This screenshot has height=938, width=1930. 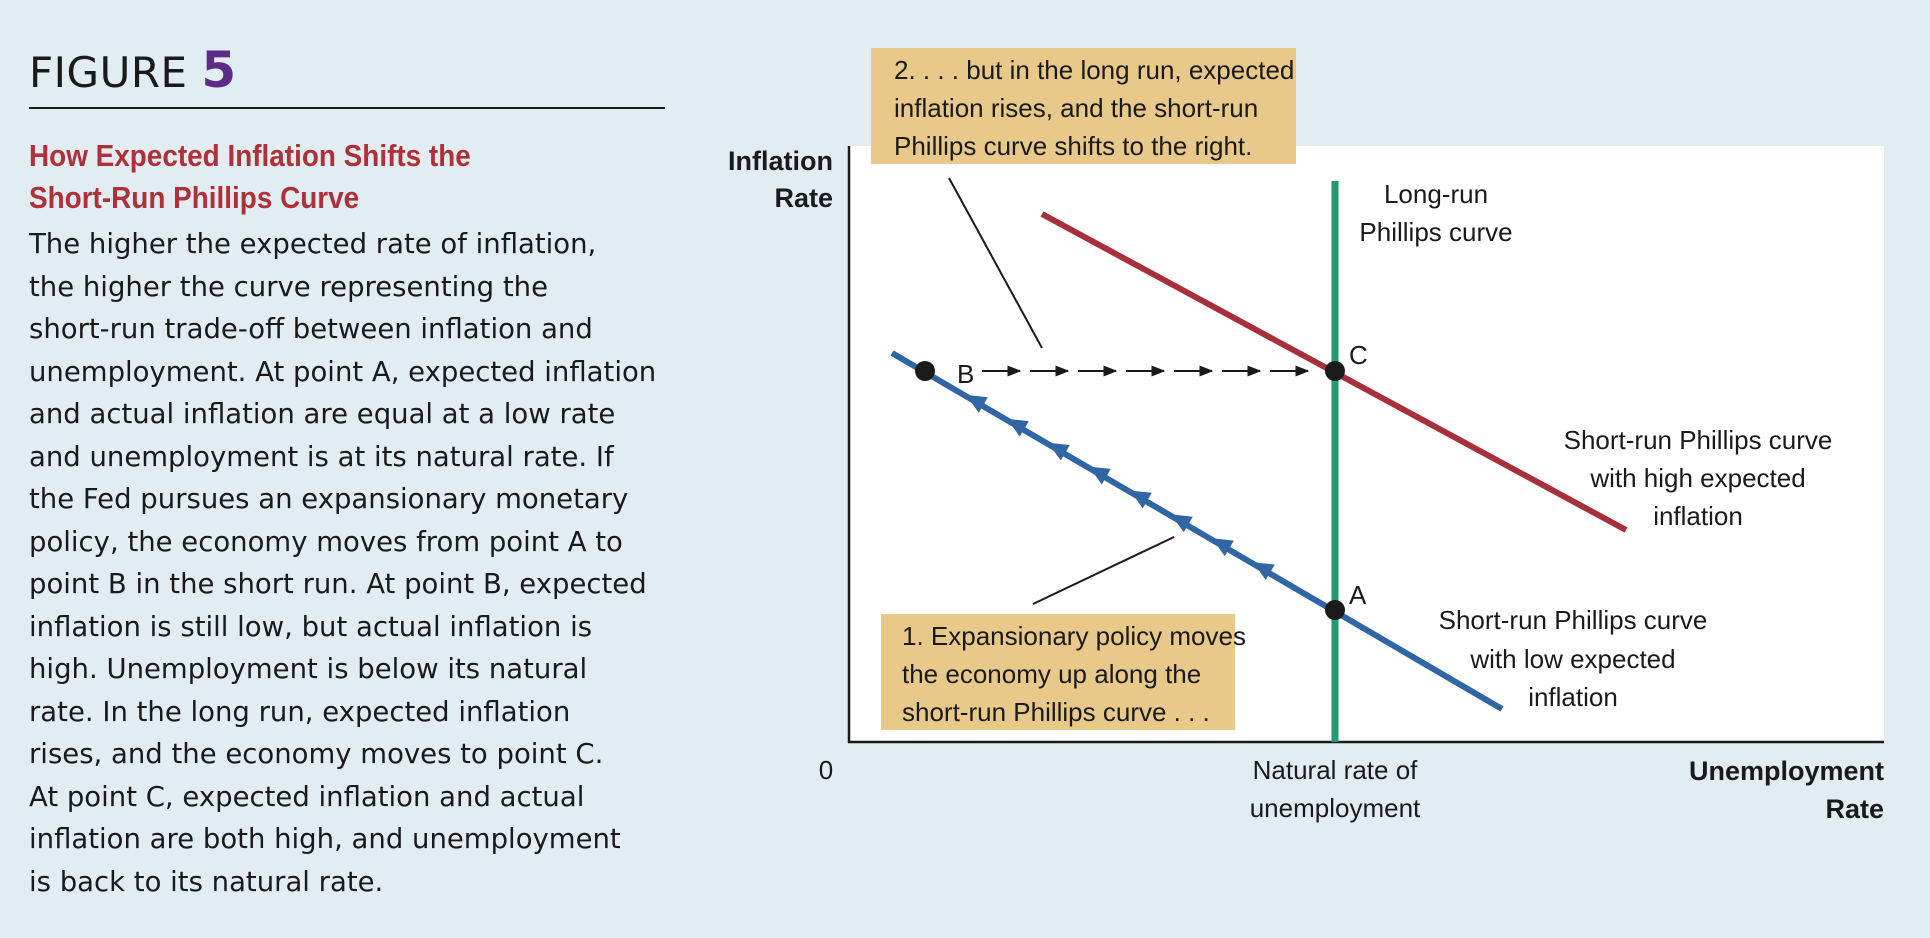 I want to click on srpc-low-label-line2: with low expected, so click(x=1572, y=659).